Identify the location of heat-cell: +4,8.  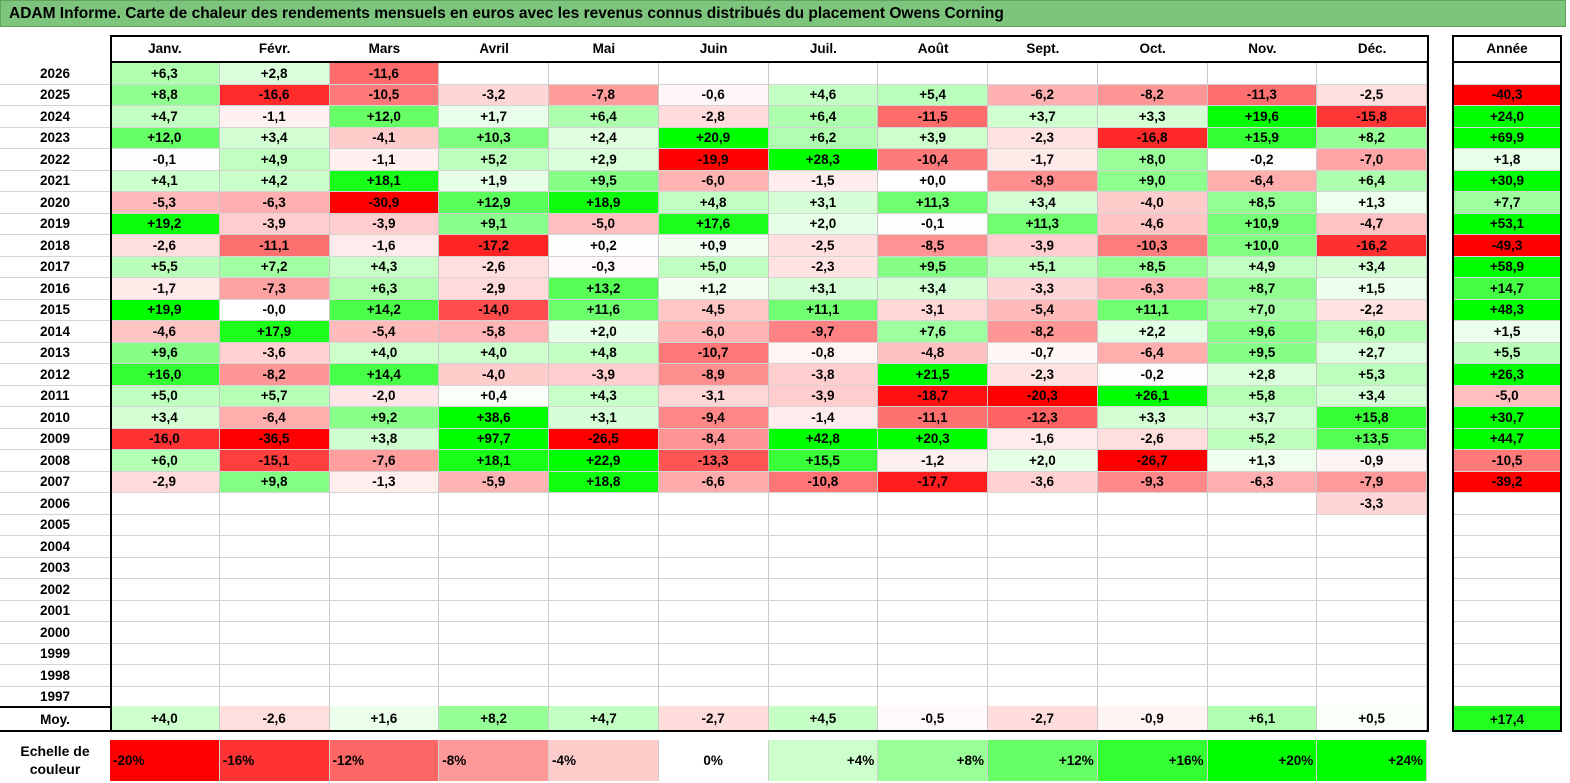
(604, 353).